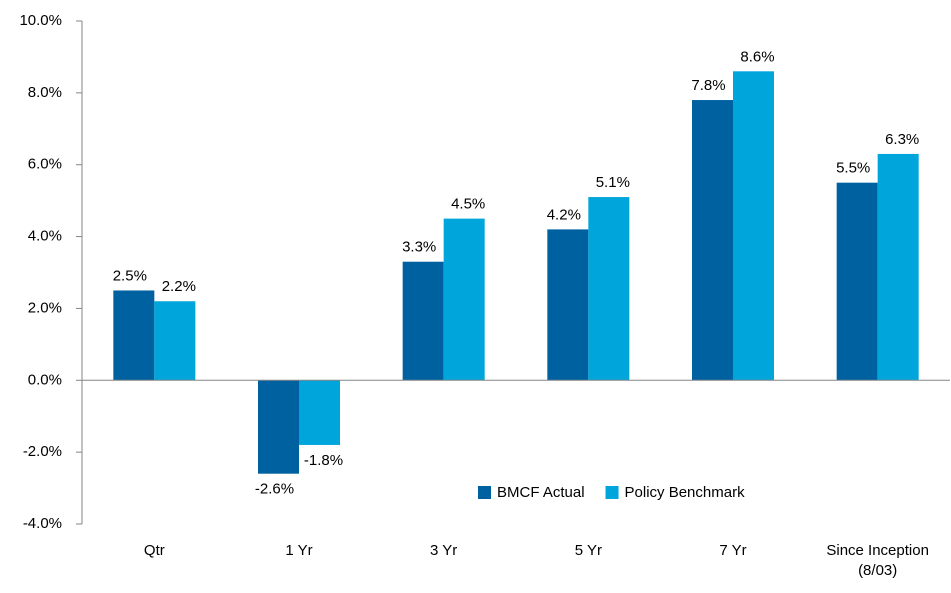 The height and width of the screenshot is (593, 951). I want to click on y-tick-label: 2.0%, so click(45, 307).